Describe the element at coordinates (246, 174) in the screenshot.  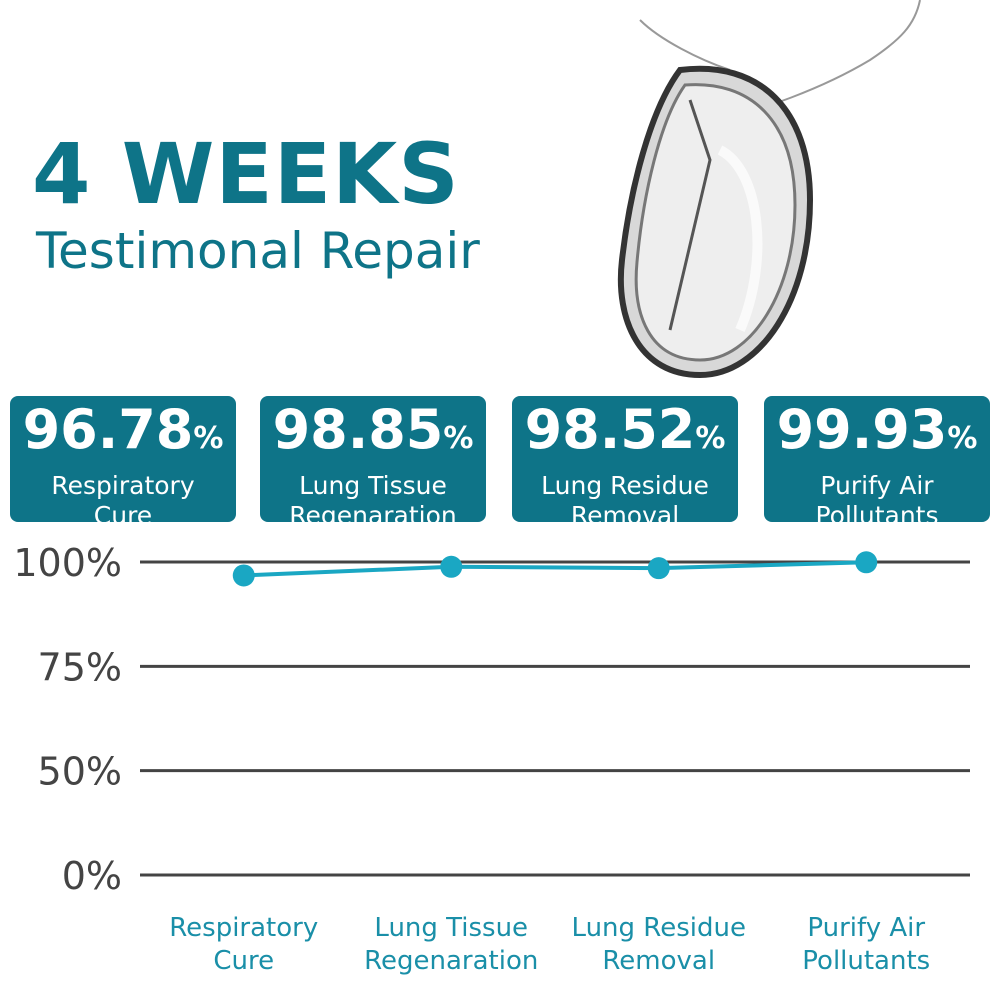
I see `title: 4 WEEKS` at that location.